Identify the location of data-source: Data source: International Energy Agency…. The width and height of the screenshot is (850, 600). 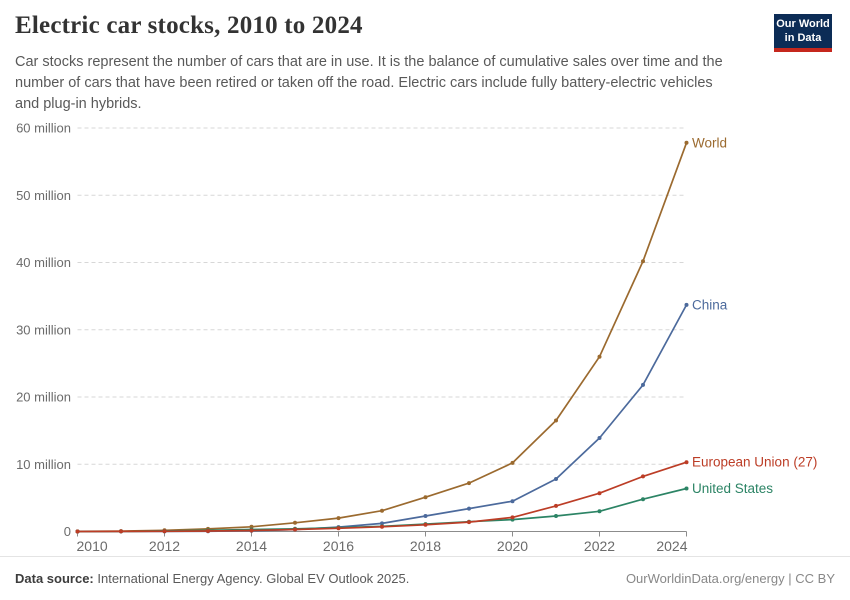
(212, 578).